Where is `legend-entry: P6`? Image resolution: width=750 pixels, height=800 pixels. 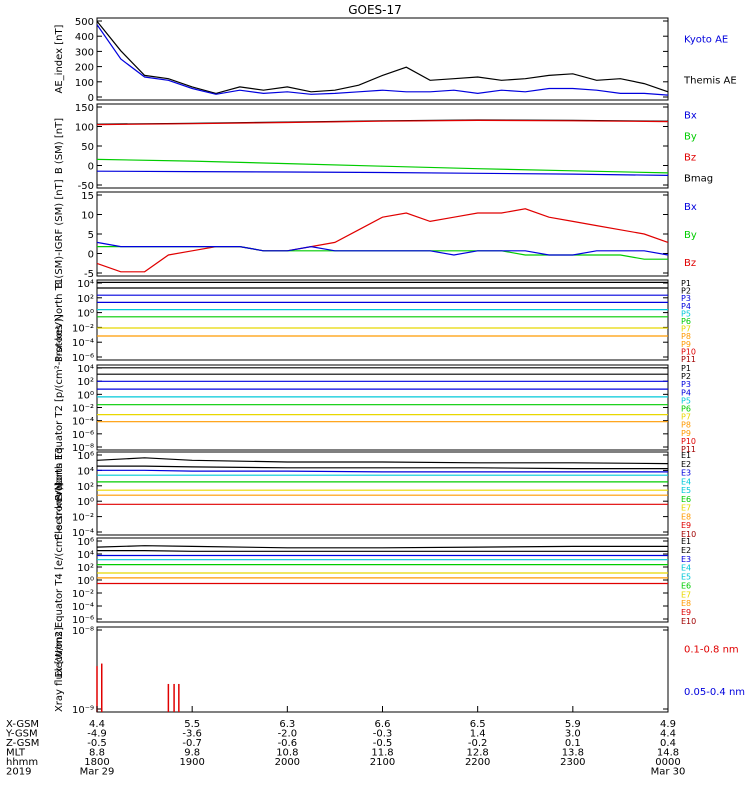 legend-entry: P6 is located at coordinates (686, 321).